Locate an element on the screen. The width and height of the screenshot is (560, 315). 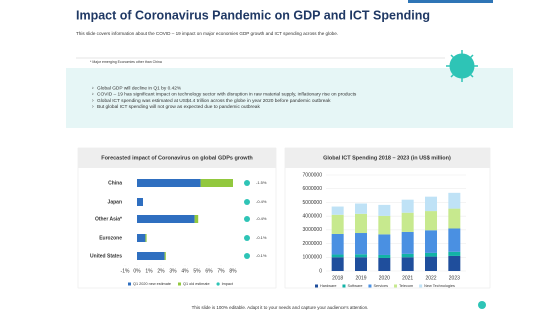
legend-label: Q1 old estimate is located at coordinates (196, 284).